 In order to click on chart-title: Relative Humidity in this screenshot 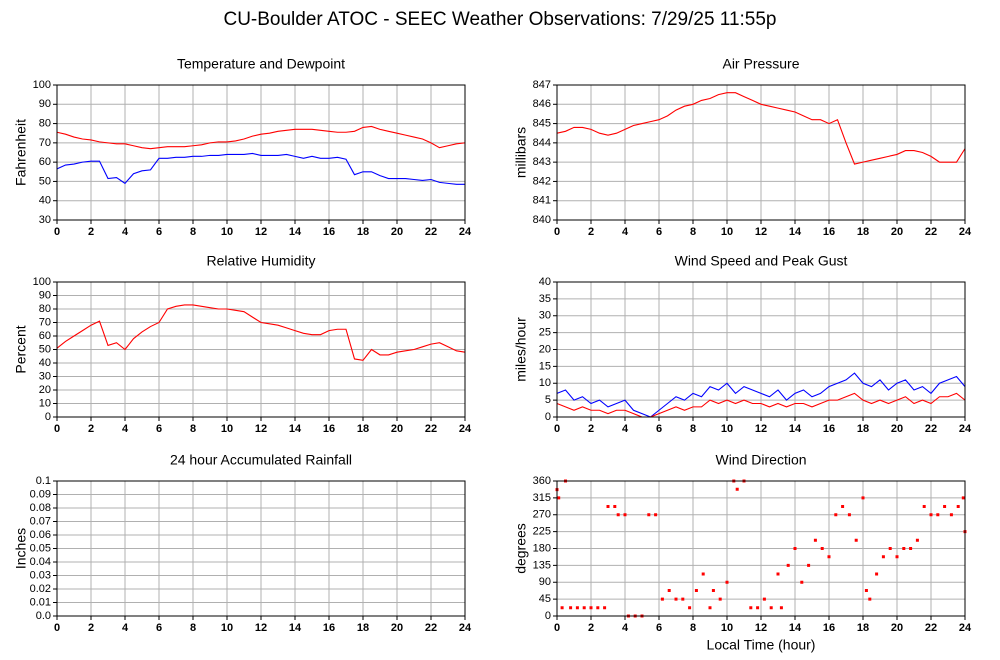, I will do `click(261, 261)`.